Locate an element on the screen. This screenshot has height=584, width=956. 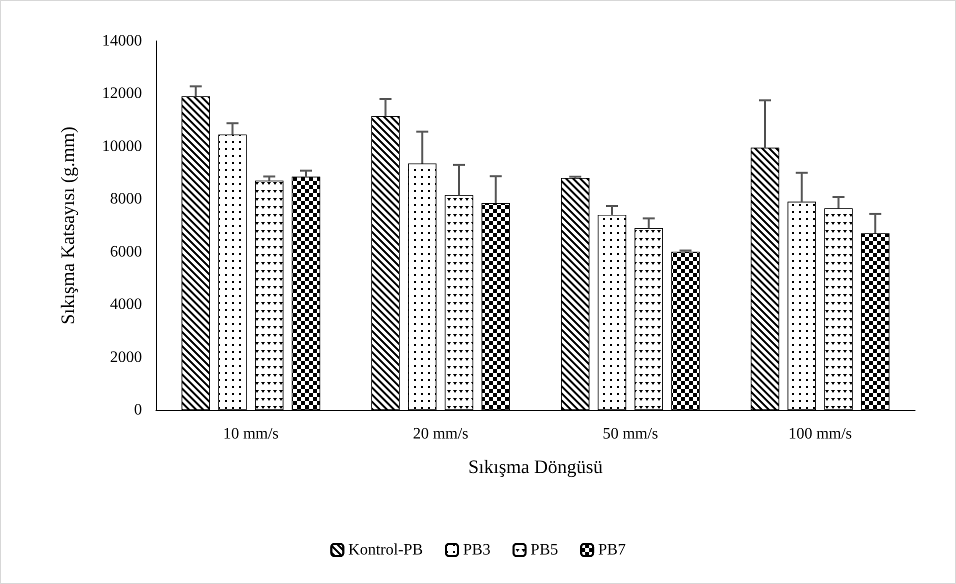
legend-label: Kontrol-PB is located at coordinates (385, 550).